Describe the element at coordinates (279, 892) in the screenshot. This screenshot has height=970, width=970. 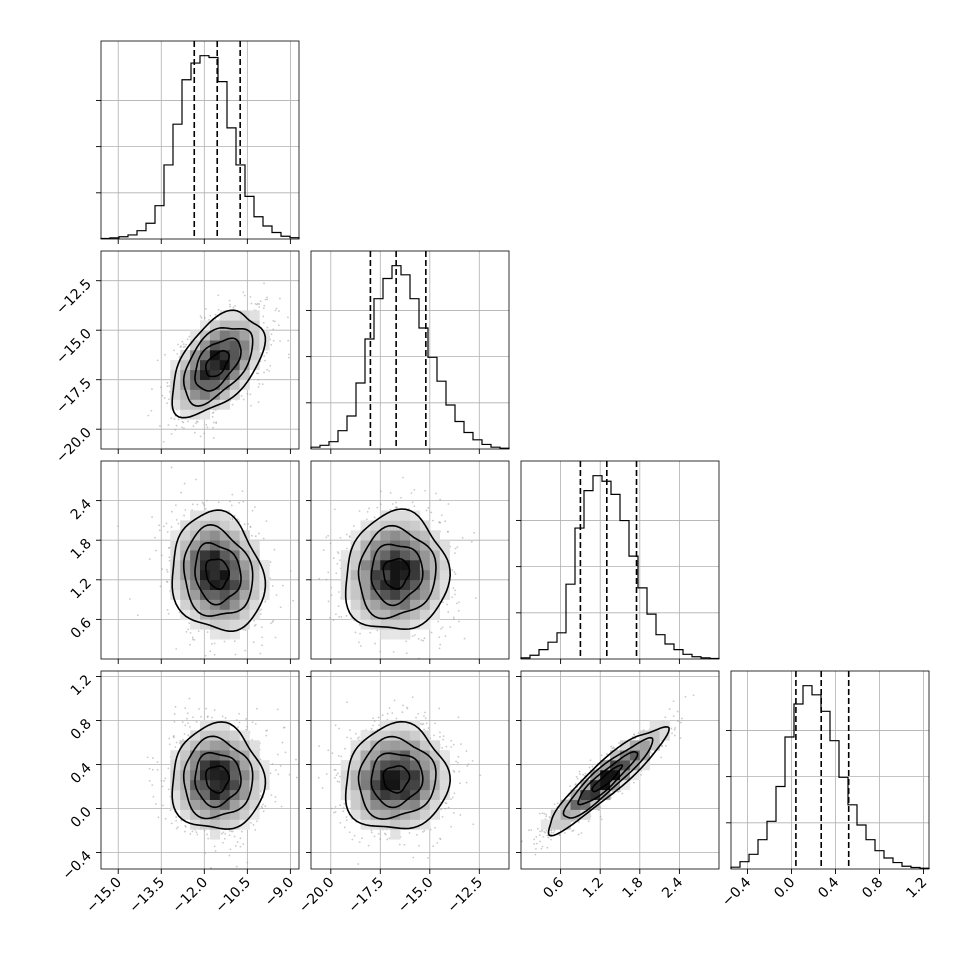
I see `x-tick-label: −9.0` at that location.